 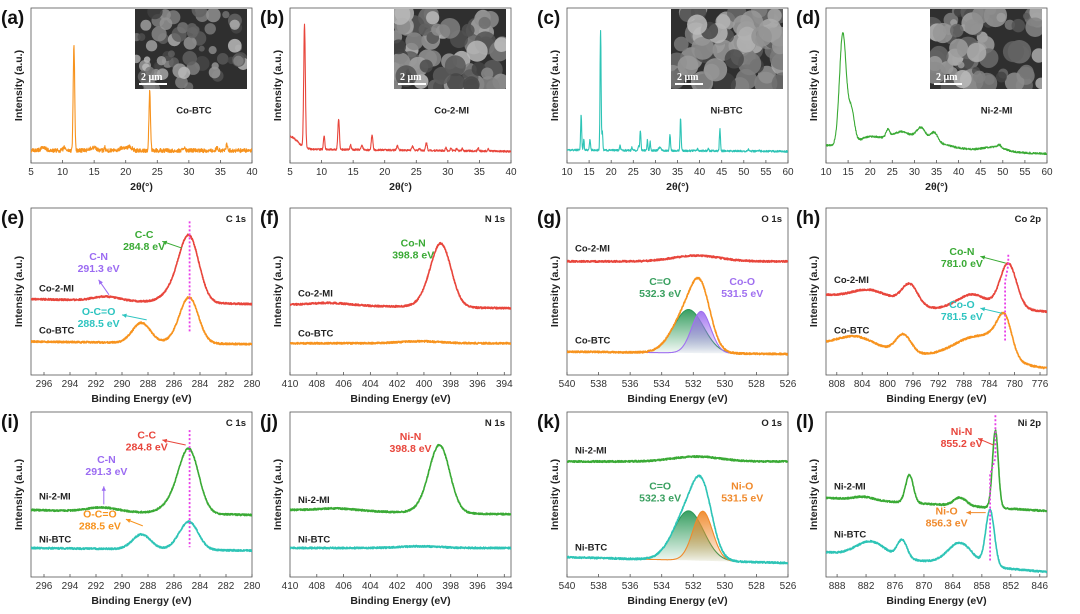 What do you see at coordinates (98, 257) in the screenshot?
I see `annotation-text: C-N` at bounding box center [98, 257].